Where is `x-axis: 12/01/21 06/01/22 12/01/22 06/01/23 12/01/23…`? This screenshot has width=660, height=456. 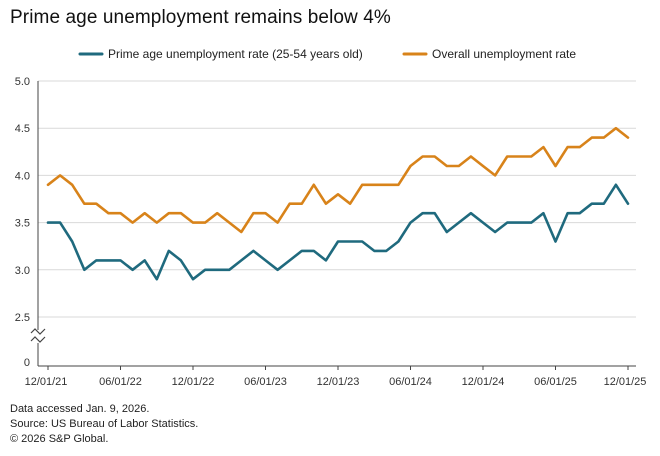
x-axis: 12/01/21 06/01/22 12/01/22 06/01/23 12/01/23… is located at coordinates (336, 376).